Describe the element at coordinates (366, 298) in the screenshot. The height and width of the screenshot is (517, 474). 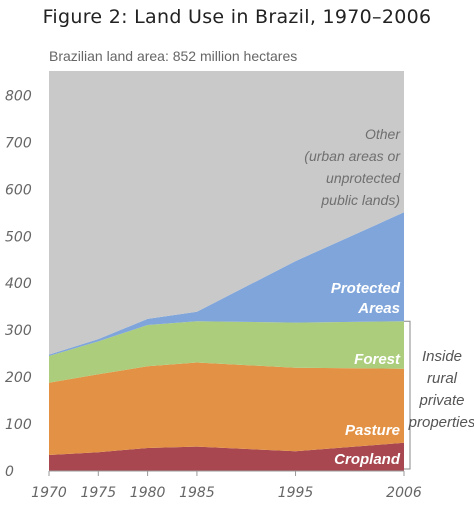
I see `label-protected-areas: Protected Areas` at that location.